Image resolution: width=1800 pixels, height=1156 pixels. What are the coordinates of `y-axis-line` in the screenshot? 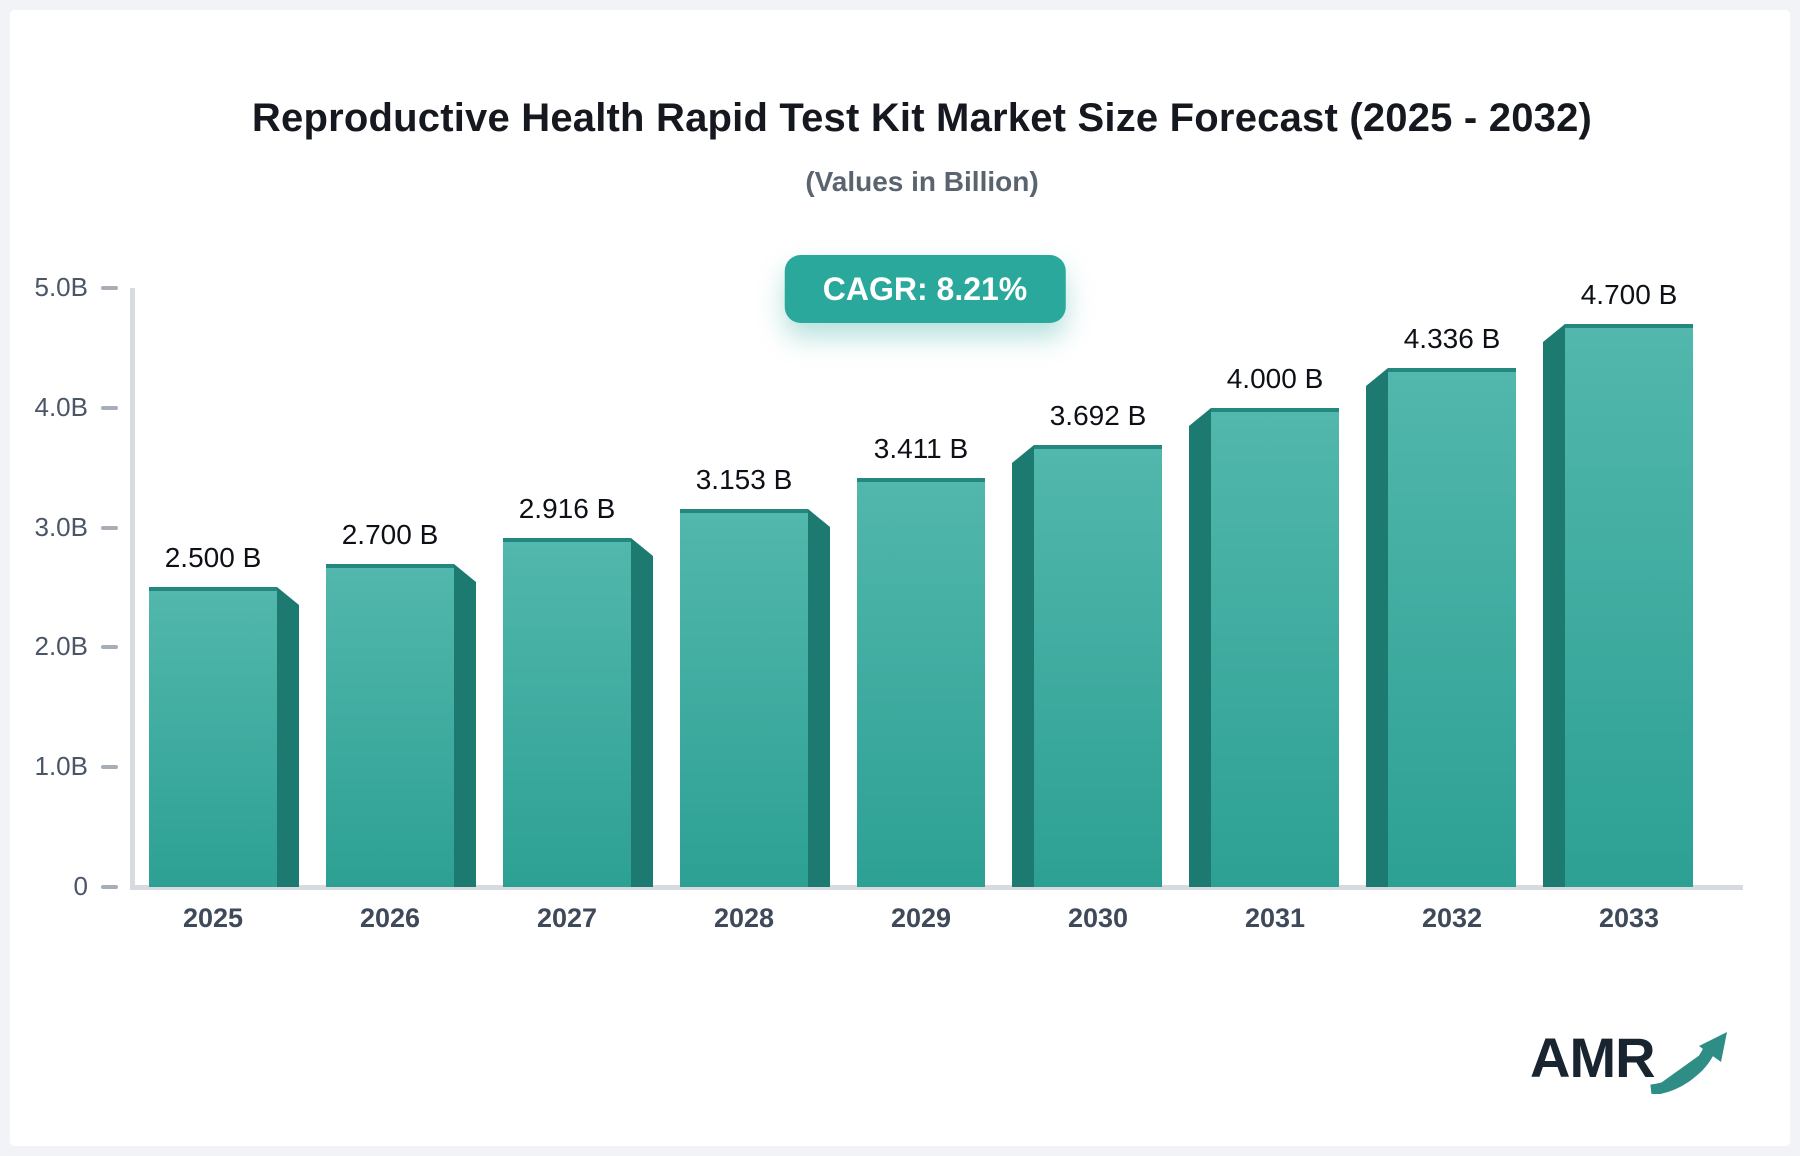 It's located at (132, 588).